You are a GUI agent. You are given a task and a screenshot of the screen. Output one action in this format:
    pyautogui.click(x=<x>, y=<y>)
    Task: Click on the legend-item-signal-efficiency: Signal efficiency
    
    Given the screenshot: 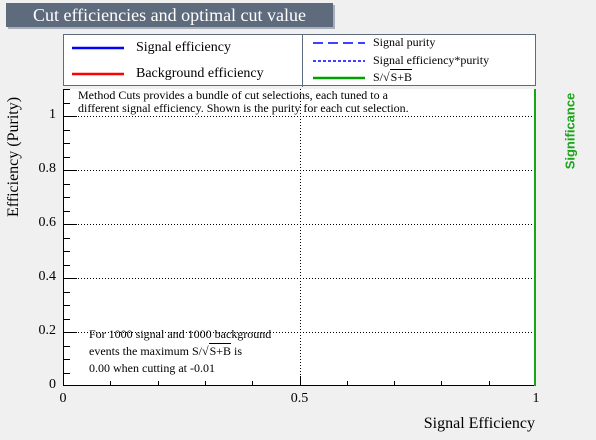 What is the action you would take?
    pyautogui.click(x=149, y=48)
    